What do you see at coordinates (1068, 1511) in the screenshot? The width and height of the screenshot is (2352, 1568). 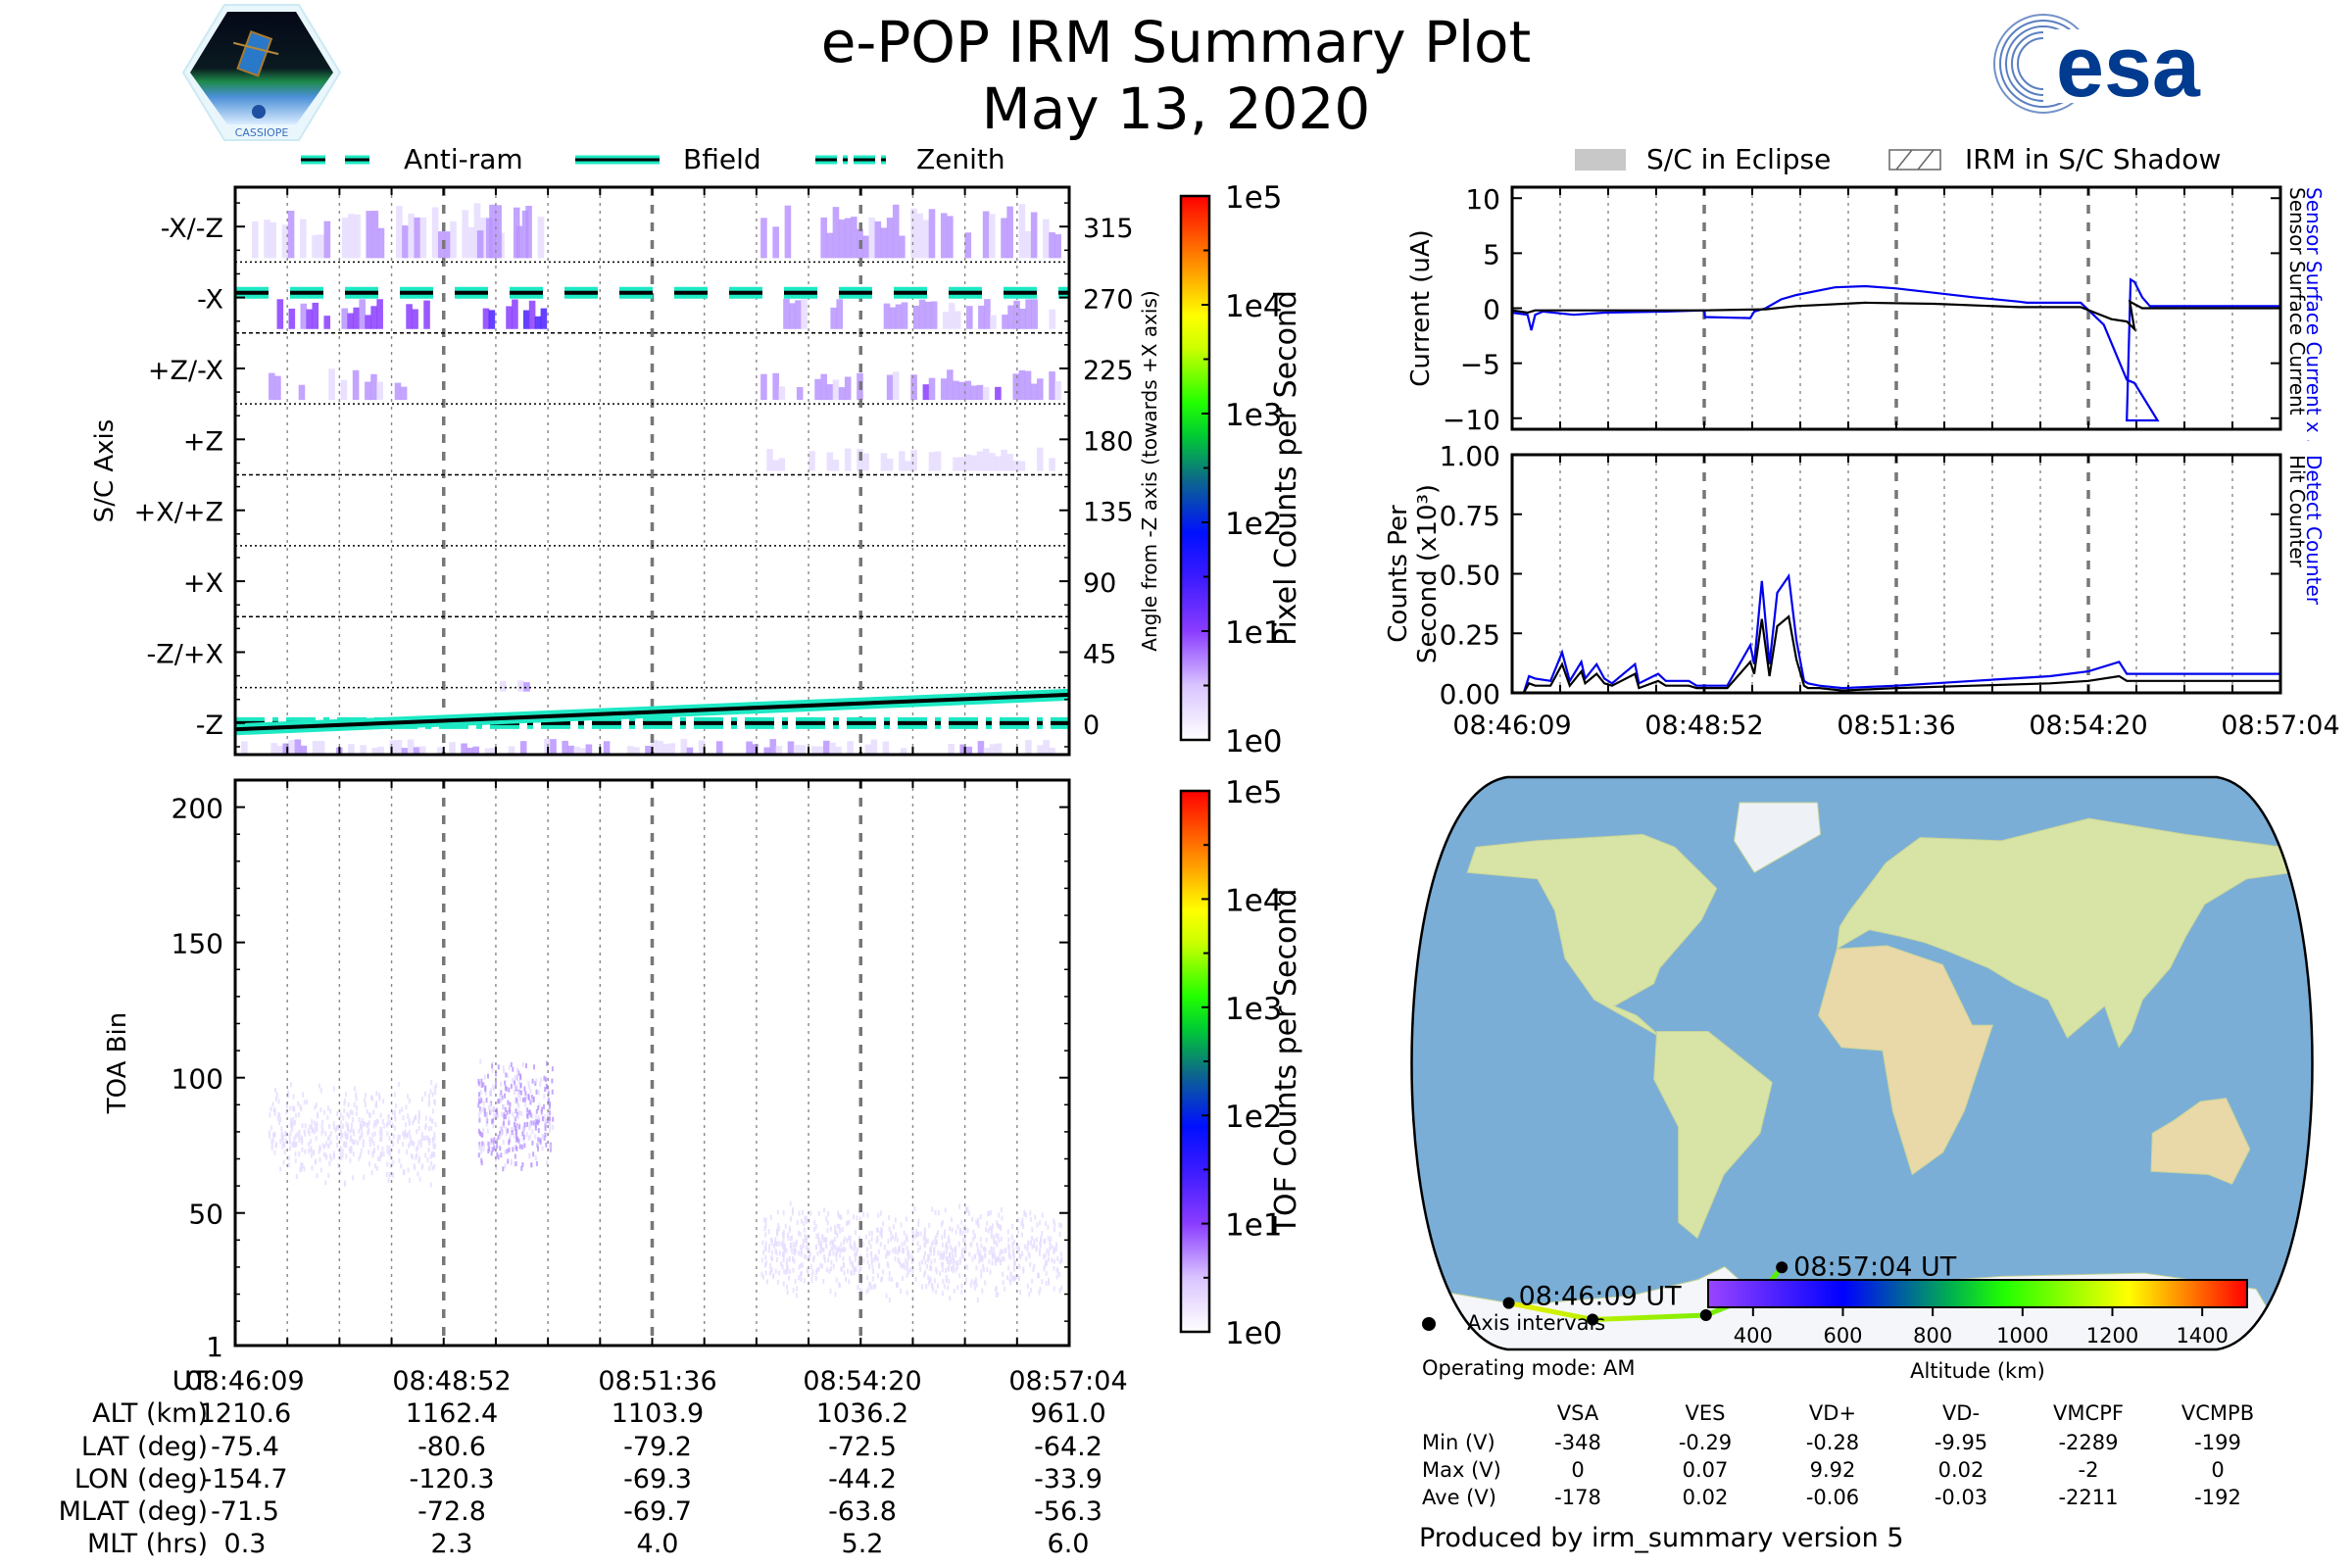 I see `time-cell: -56.3` at bounding box center [1068, 1511].